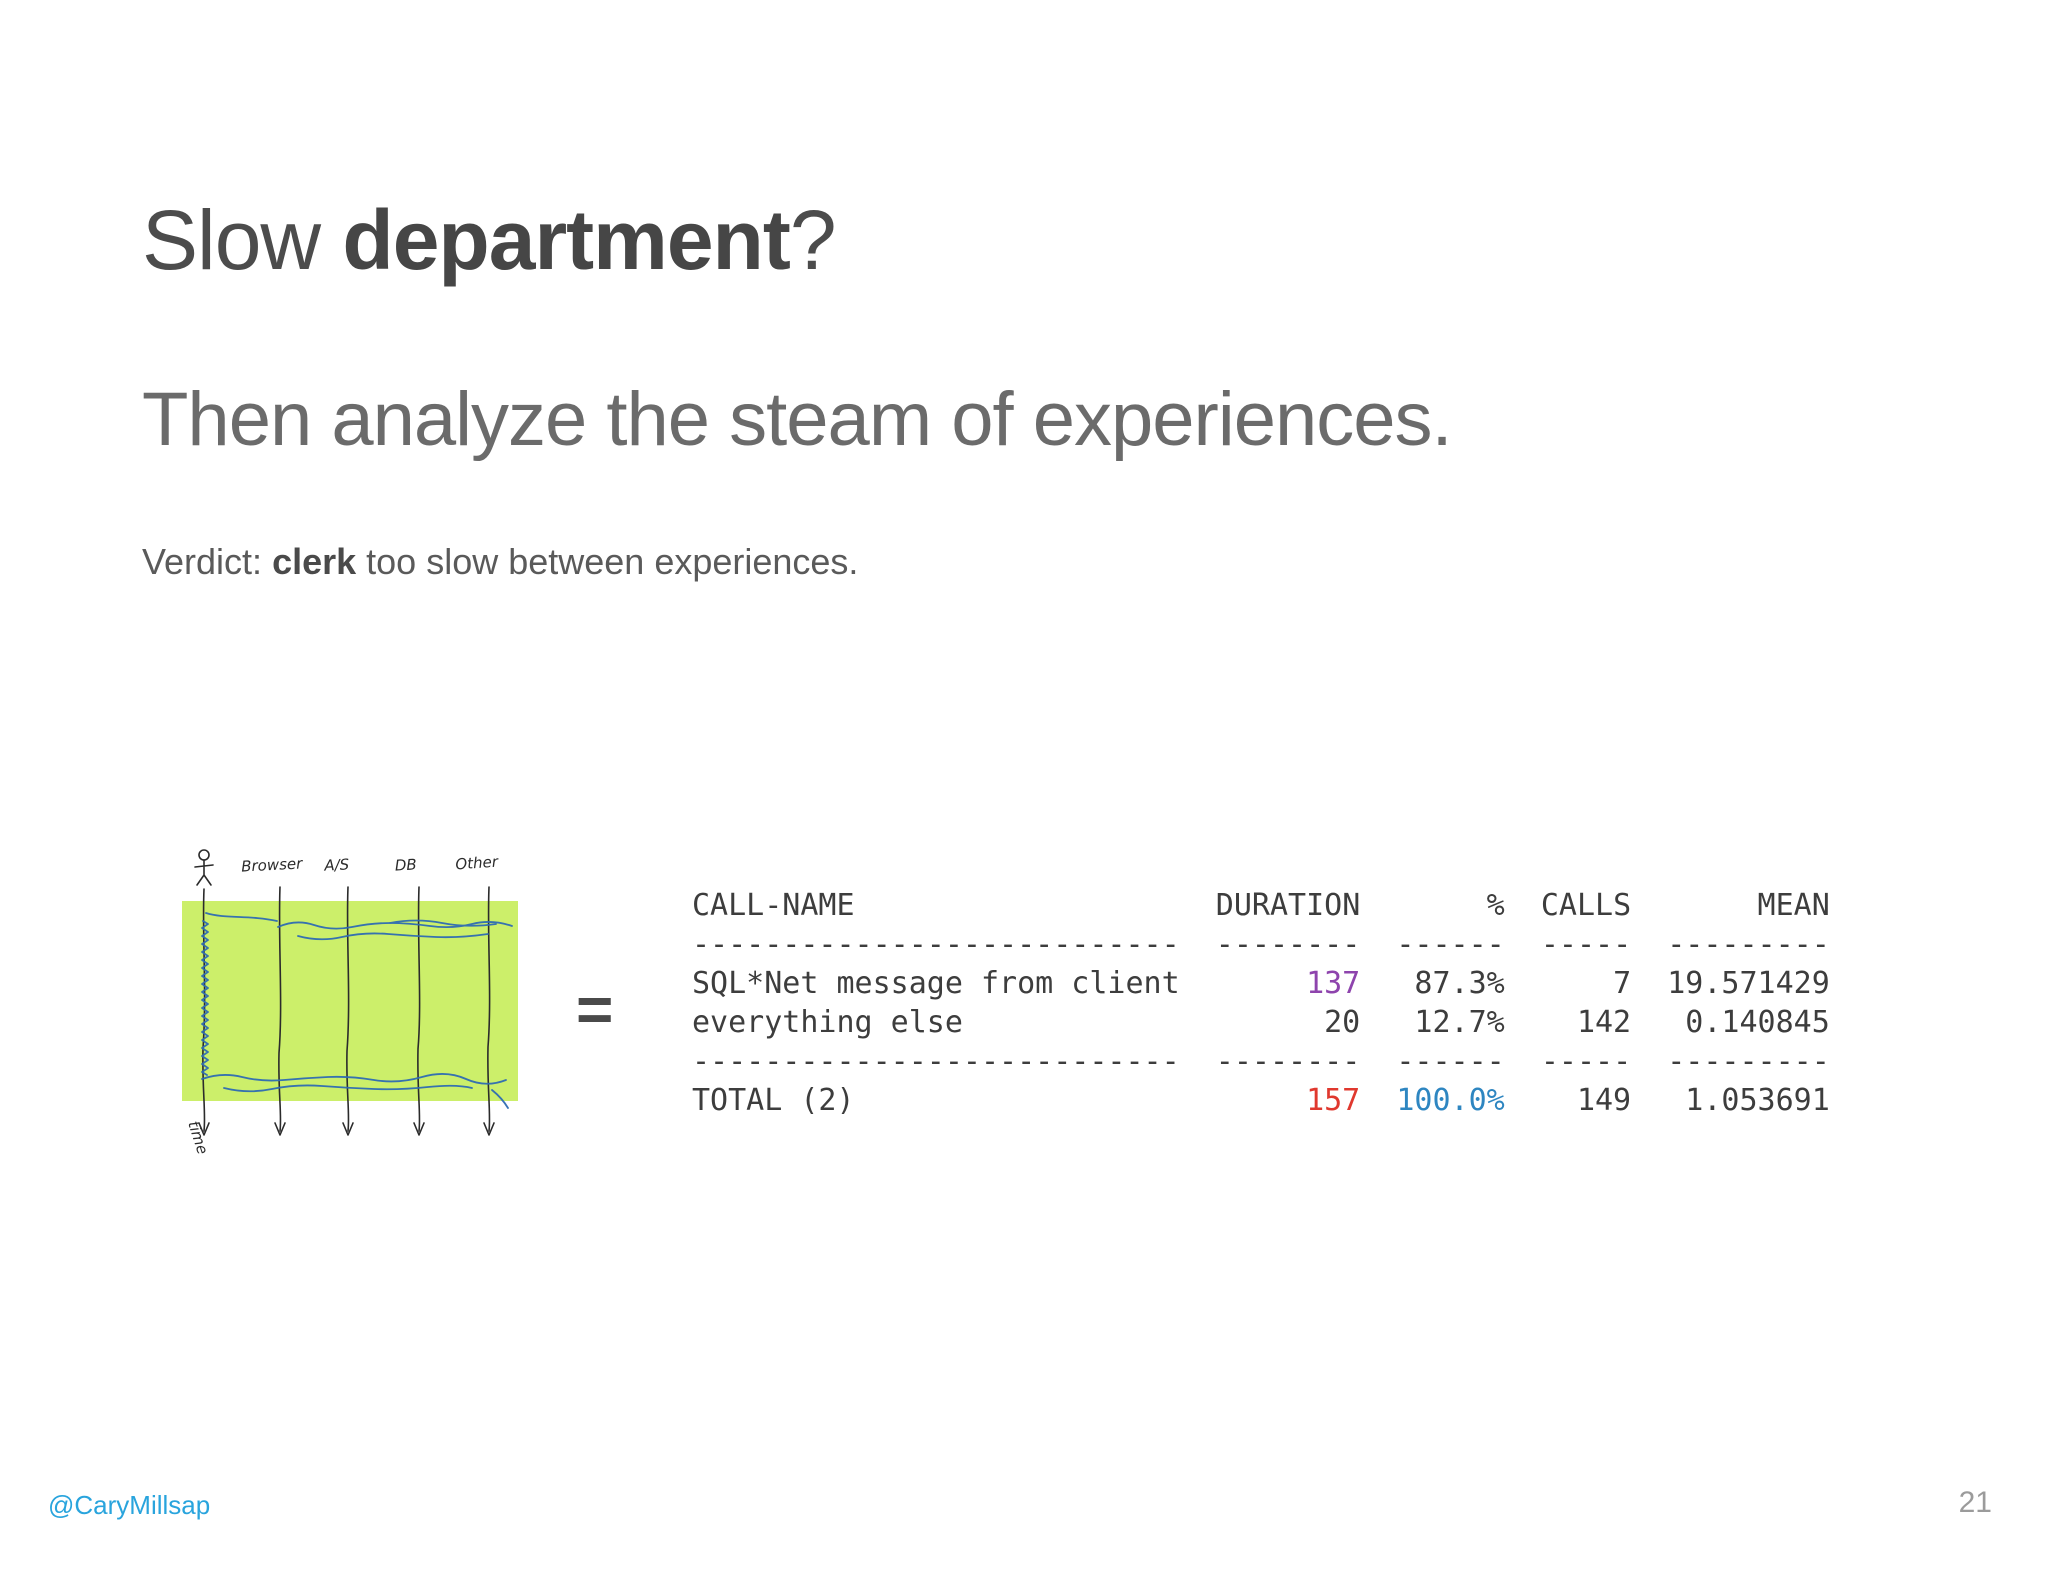  Describe the element at coordinates (1757, 1022) in the screenshot. I see `cell-mean: 0.140845` at that location.